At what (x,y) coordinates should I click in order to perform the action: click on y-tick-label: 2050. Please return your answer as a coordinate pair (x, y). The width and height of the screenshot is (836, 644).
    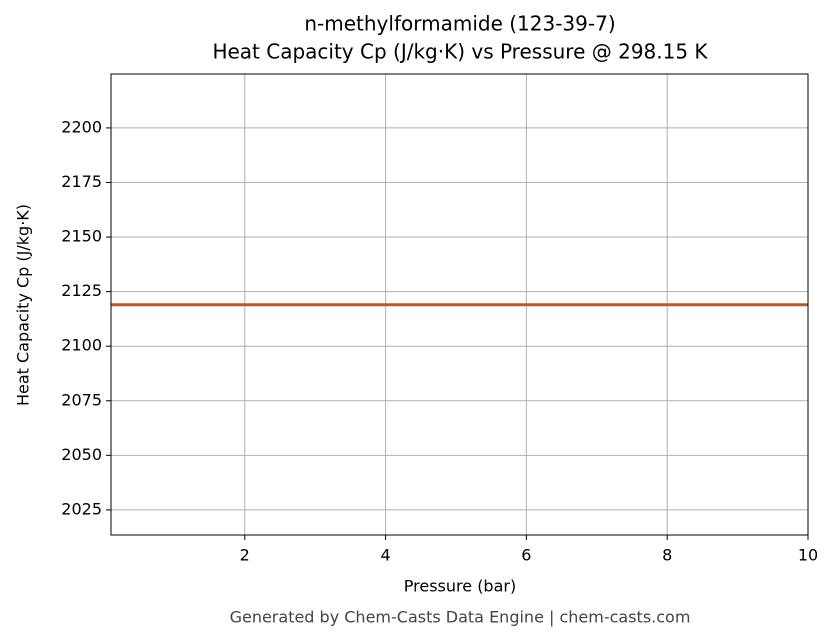
    Looking at the image, I should click on (81, 454).